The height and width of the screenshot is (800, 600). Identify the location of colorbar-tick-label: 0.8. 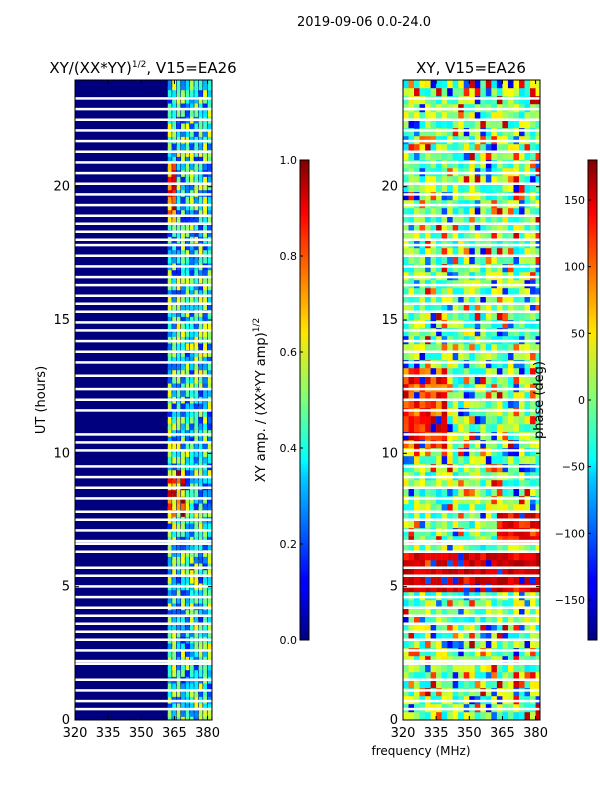
(289, 256).